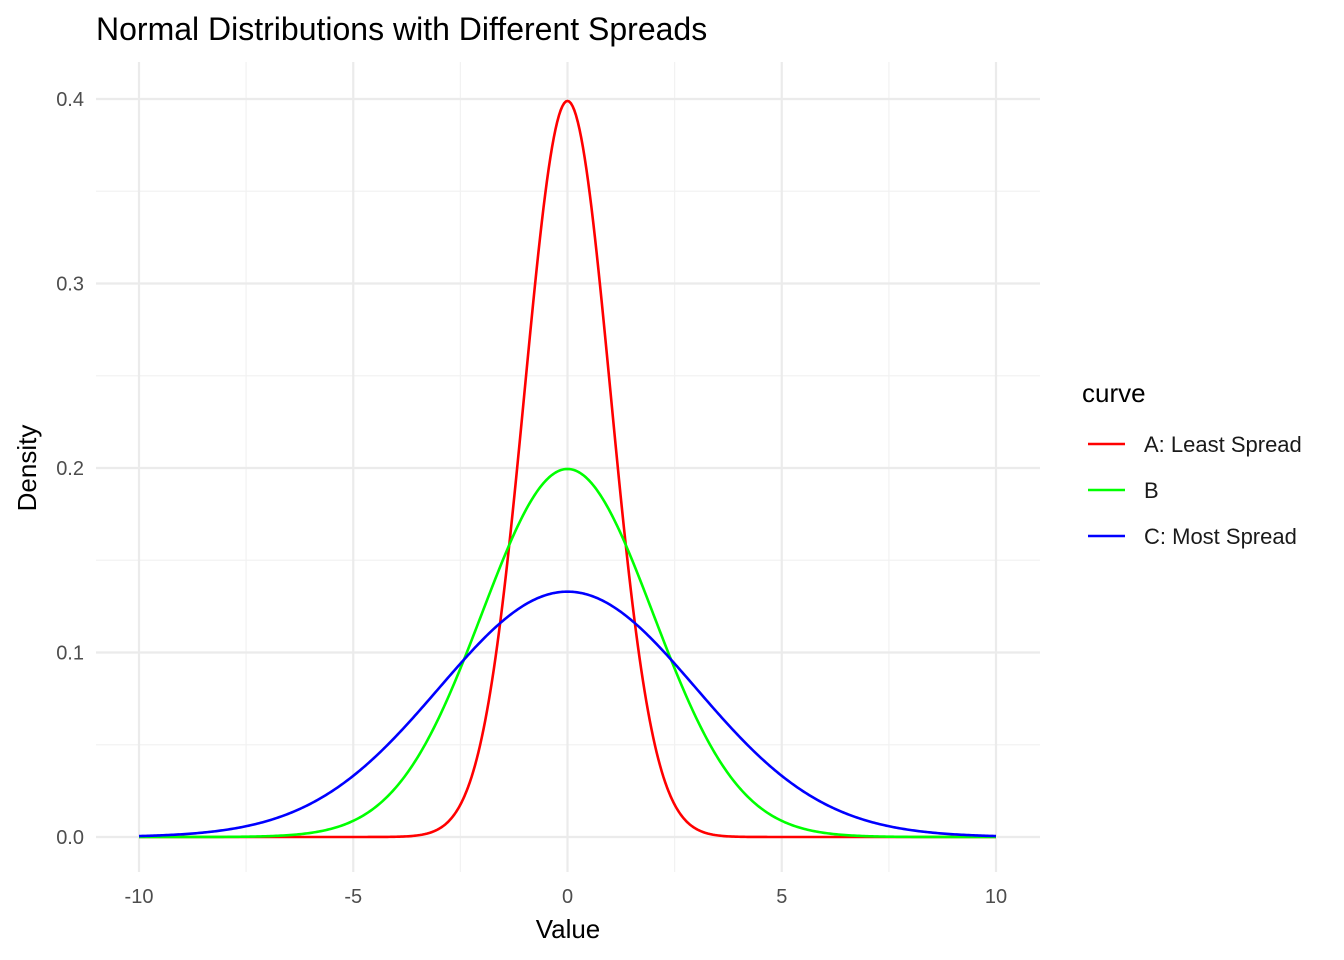  What do you see at coordinates (568, 929) in the screenshot?
I see `x-axis-title: Value` at bounding box center [568, 929].